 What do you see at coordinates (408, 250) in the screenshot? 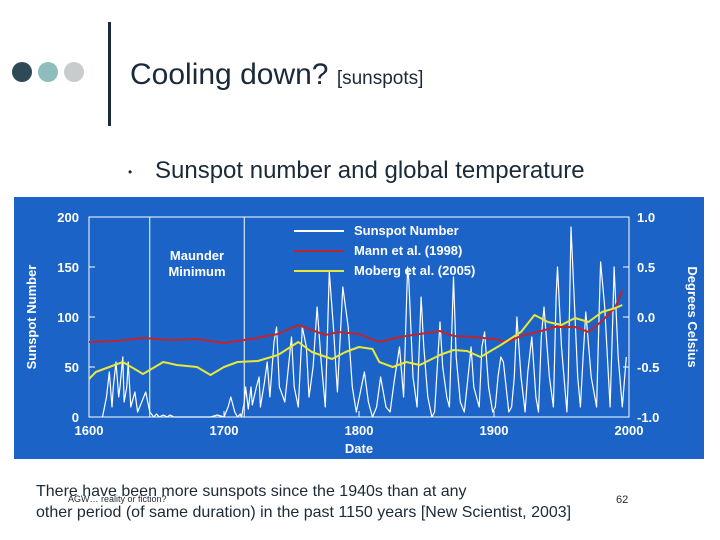
I see `legend-label-2: Mann et al. (1998)` at bounding box center [408, 250].